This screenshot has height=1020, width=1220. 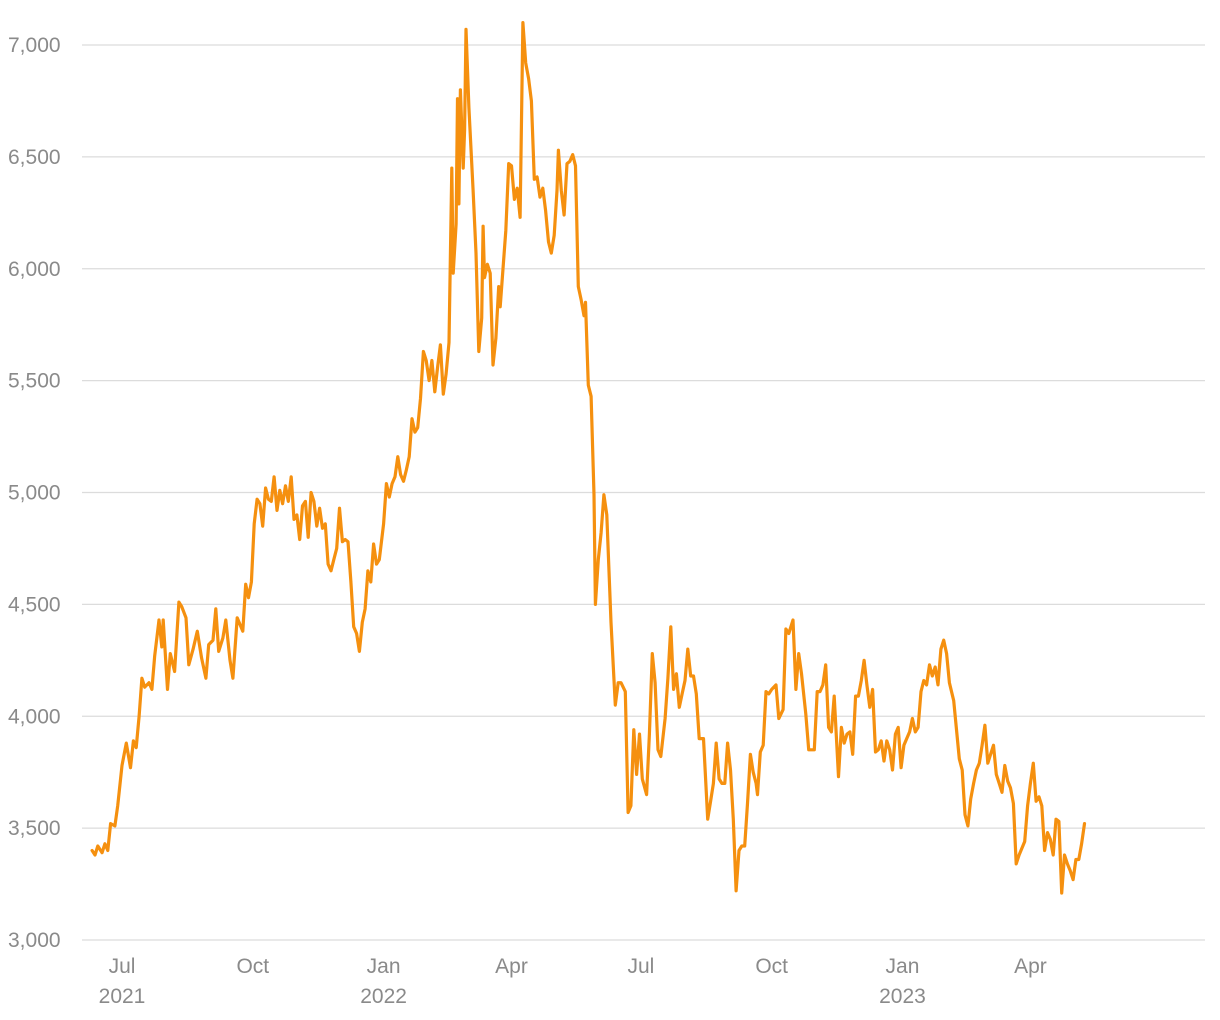 What do you see at coordinates (34, 604) in the screenshot?
I see `y-tick-label: 4,500` at bounding box center [34, 604].